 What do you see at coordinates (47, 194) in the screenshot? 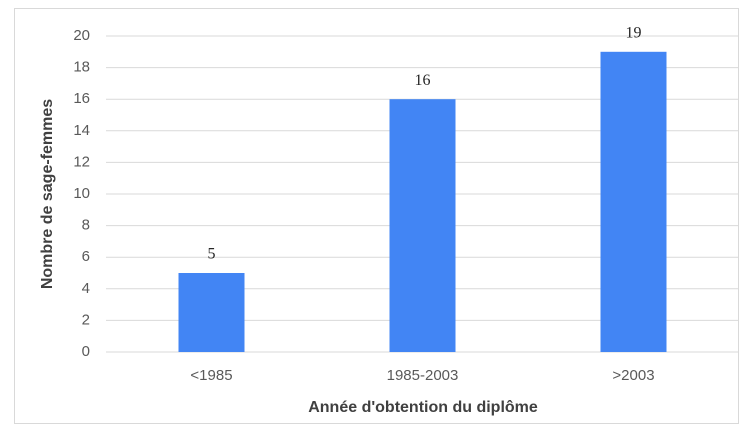
I see `y-axis-title: Nombre de sage-femmes` at bounding box center [47, 194].